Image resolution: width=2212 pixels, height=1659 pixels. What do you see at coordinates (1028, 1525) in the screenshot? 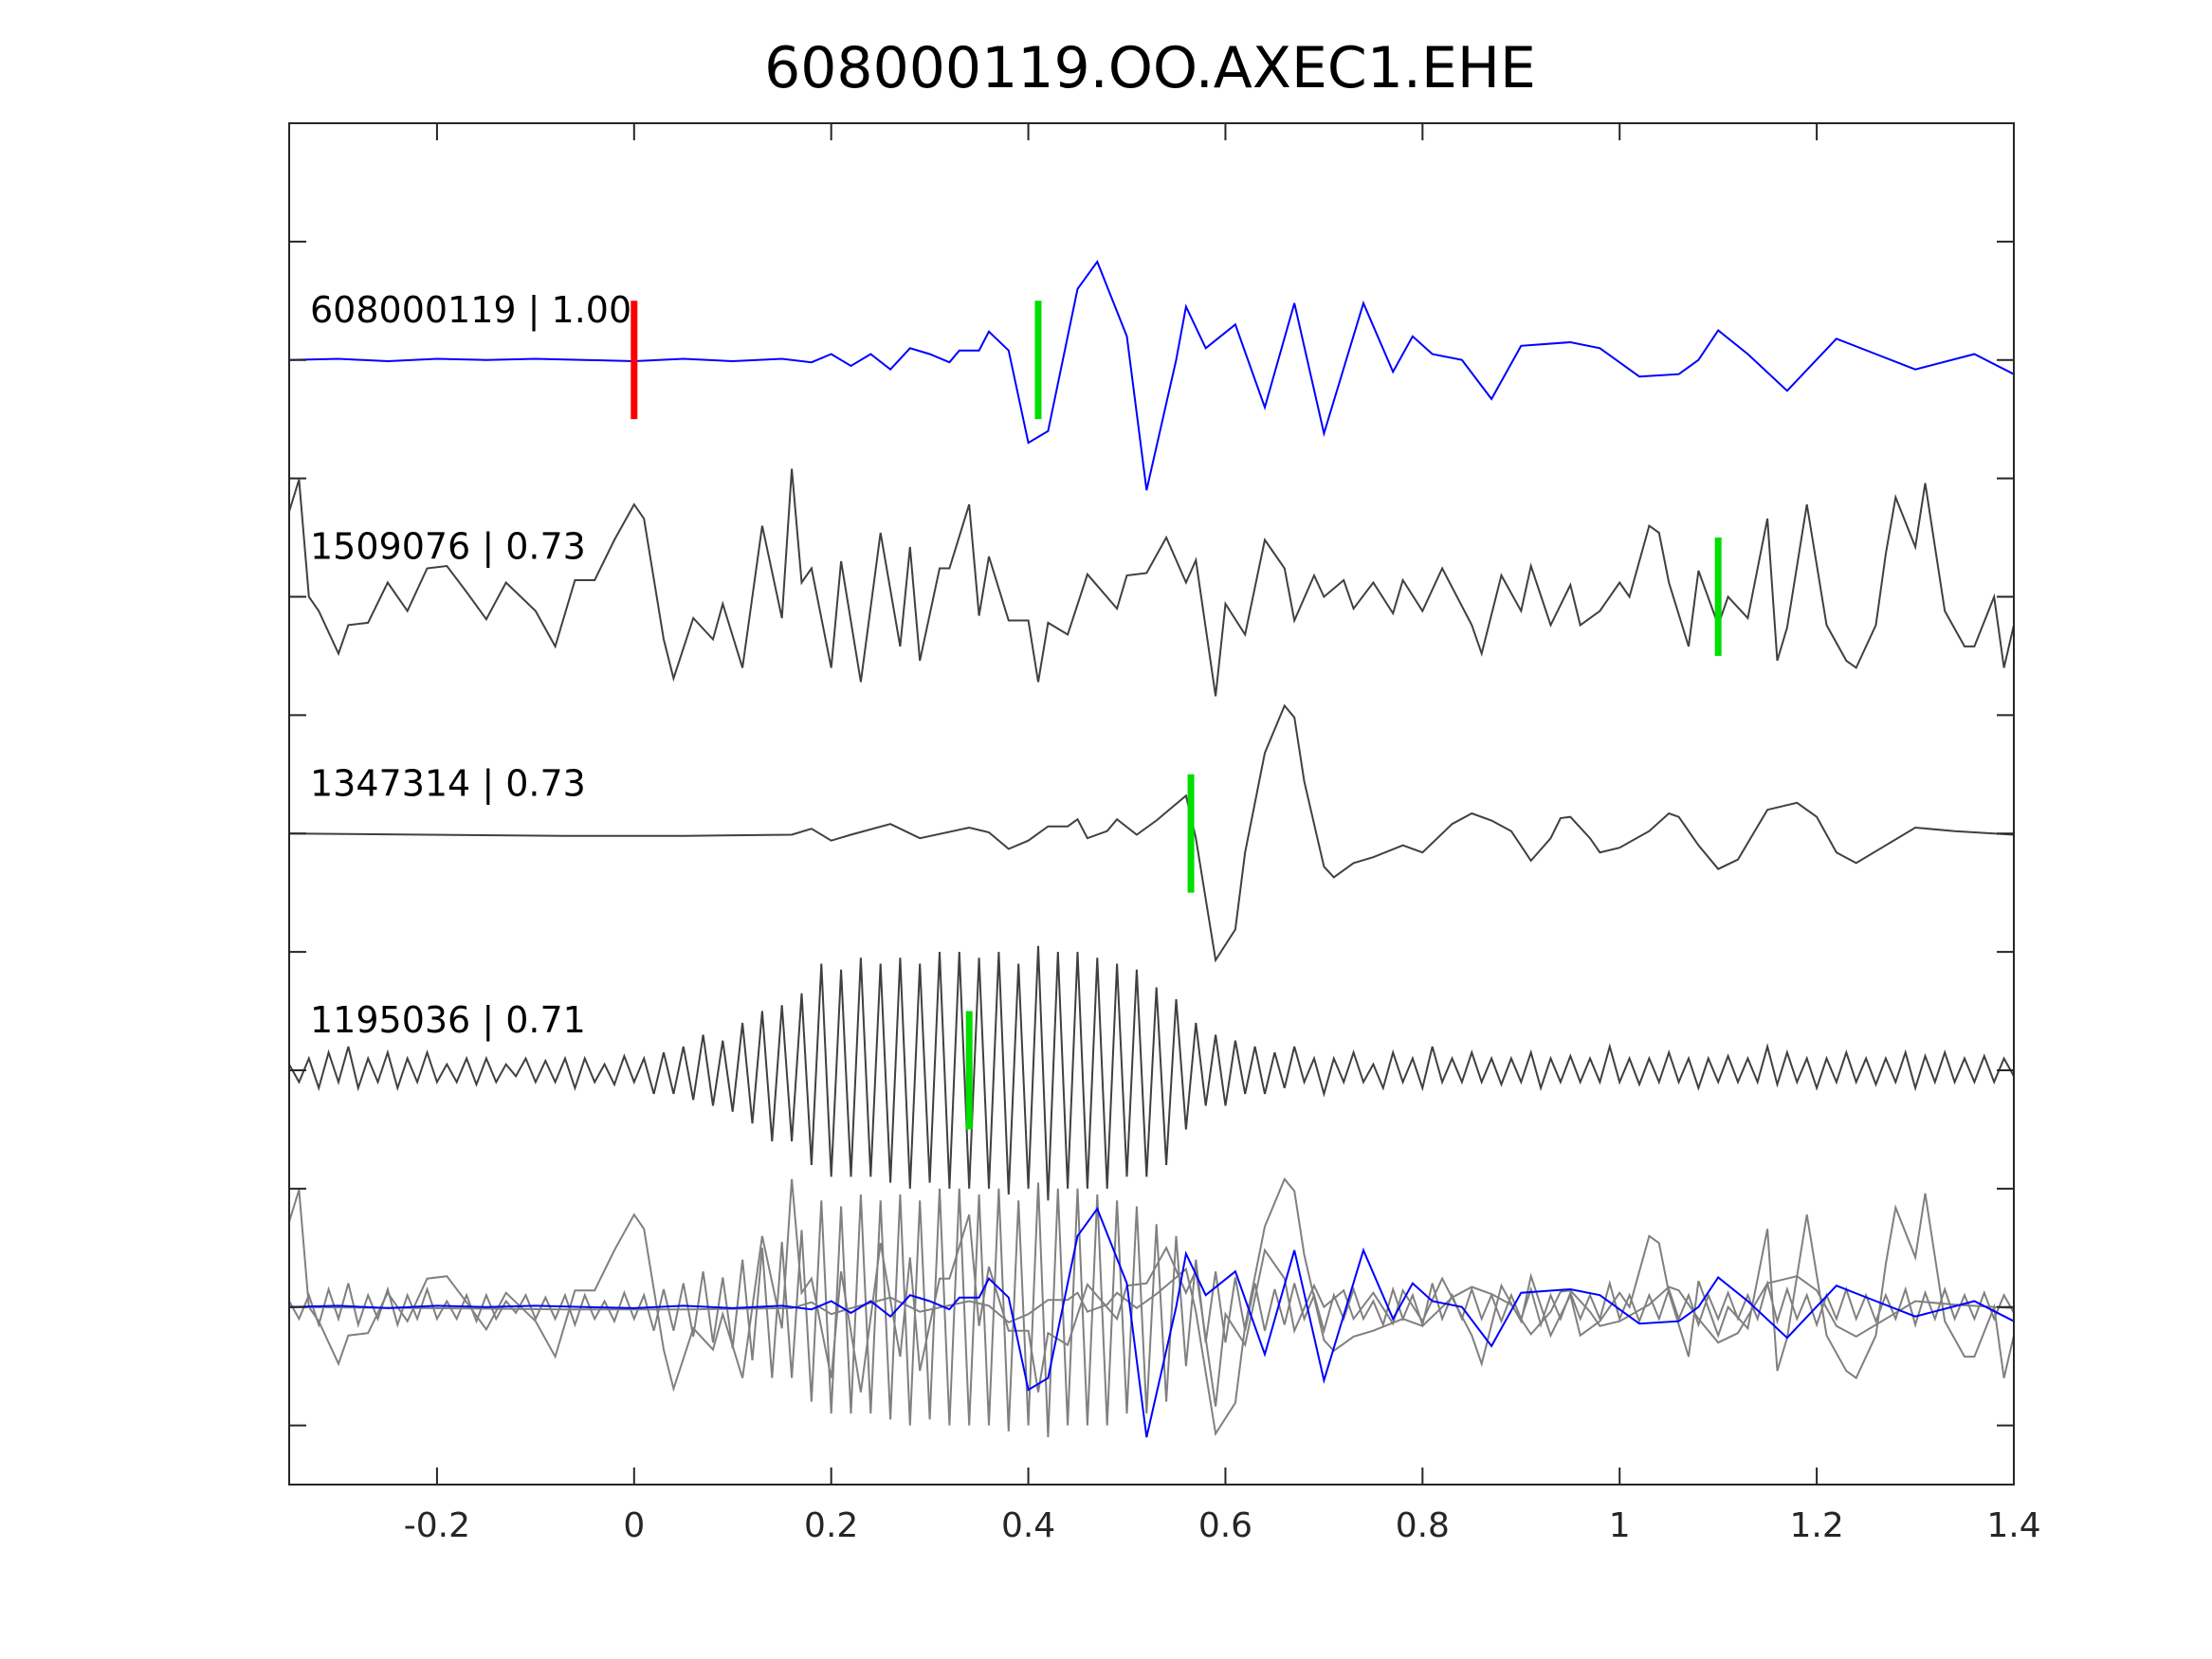
I see `x-tick-label: 0.4` at bounding box center [1028, 1525].